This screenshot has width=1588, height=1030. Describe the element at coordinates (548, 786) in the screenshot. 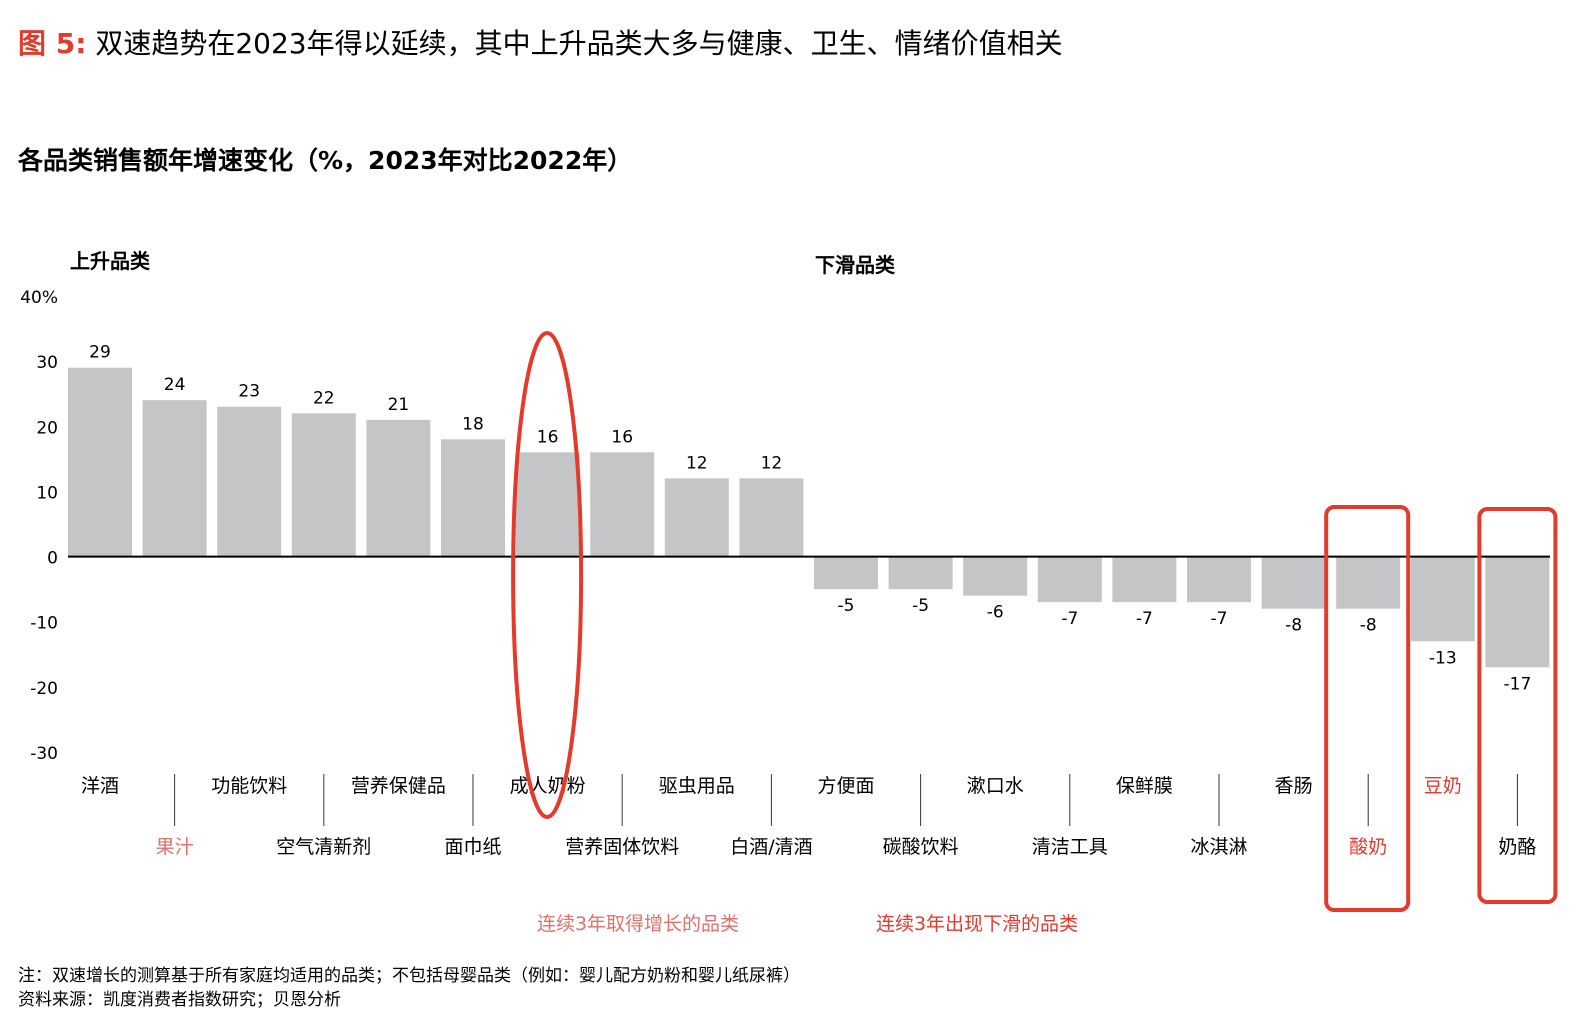

I see `category-label: 成人奶粉` at that location.